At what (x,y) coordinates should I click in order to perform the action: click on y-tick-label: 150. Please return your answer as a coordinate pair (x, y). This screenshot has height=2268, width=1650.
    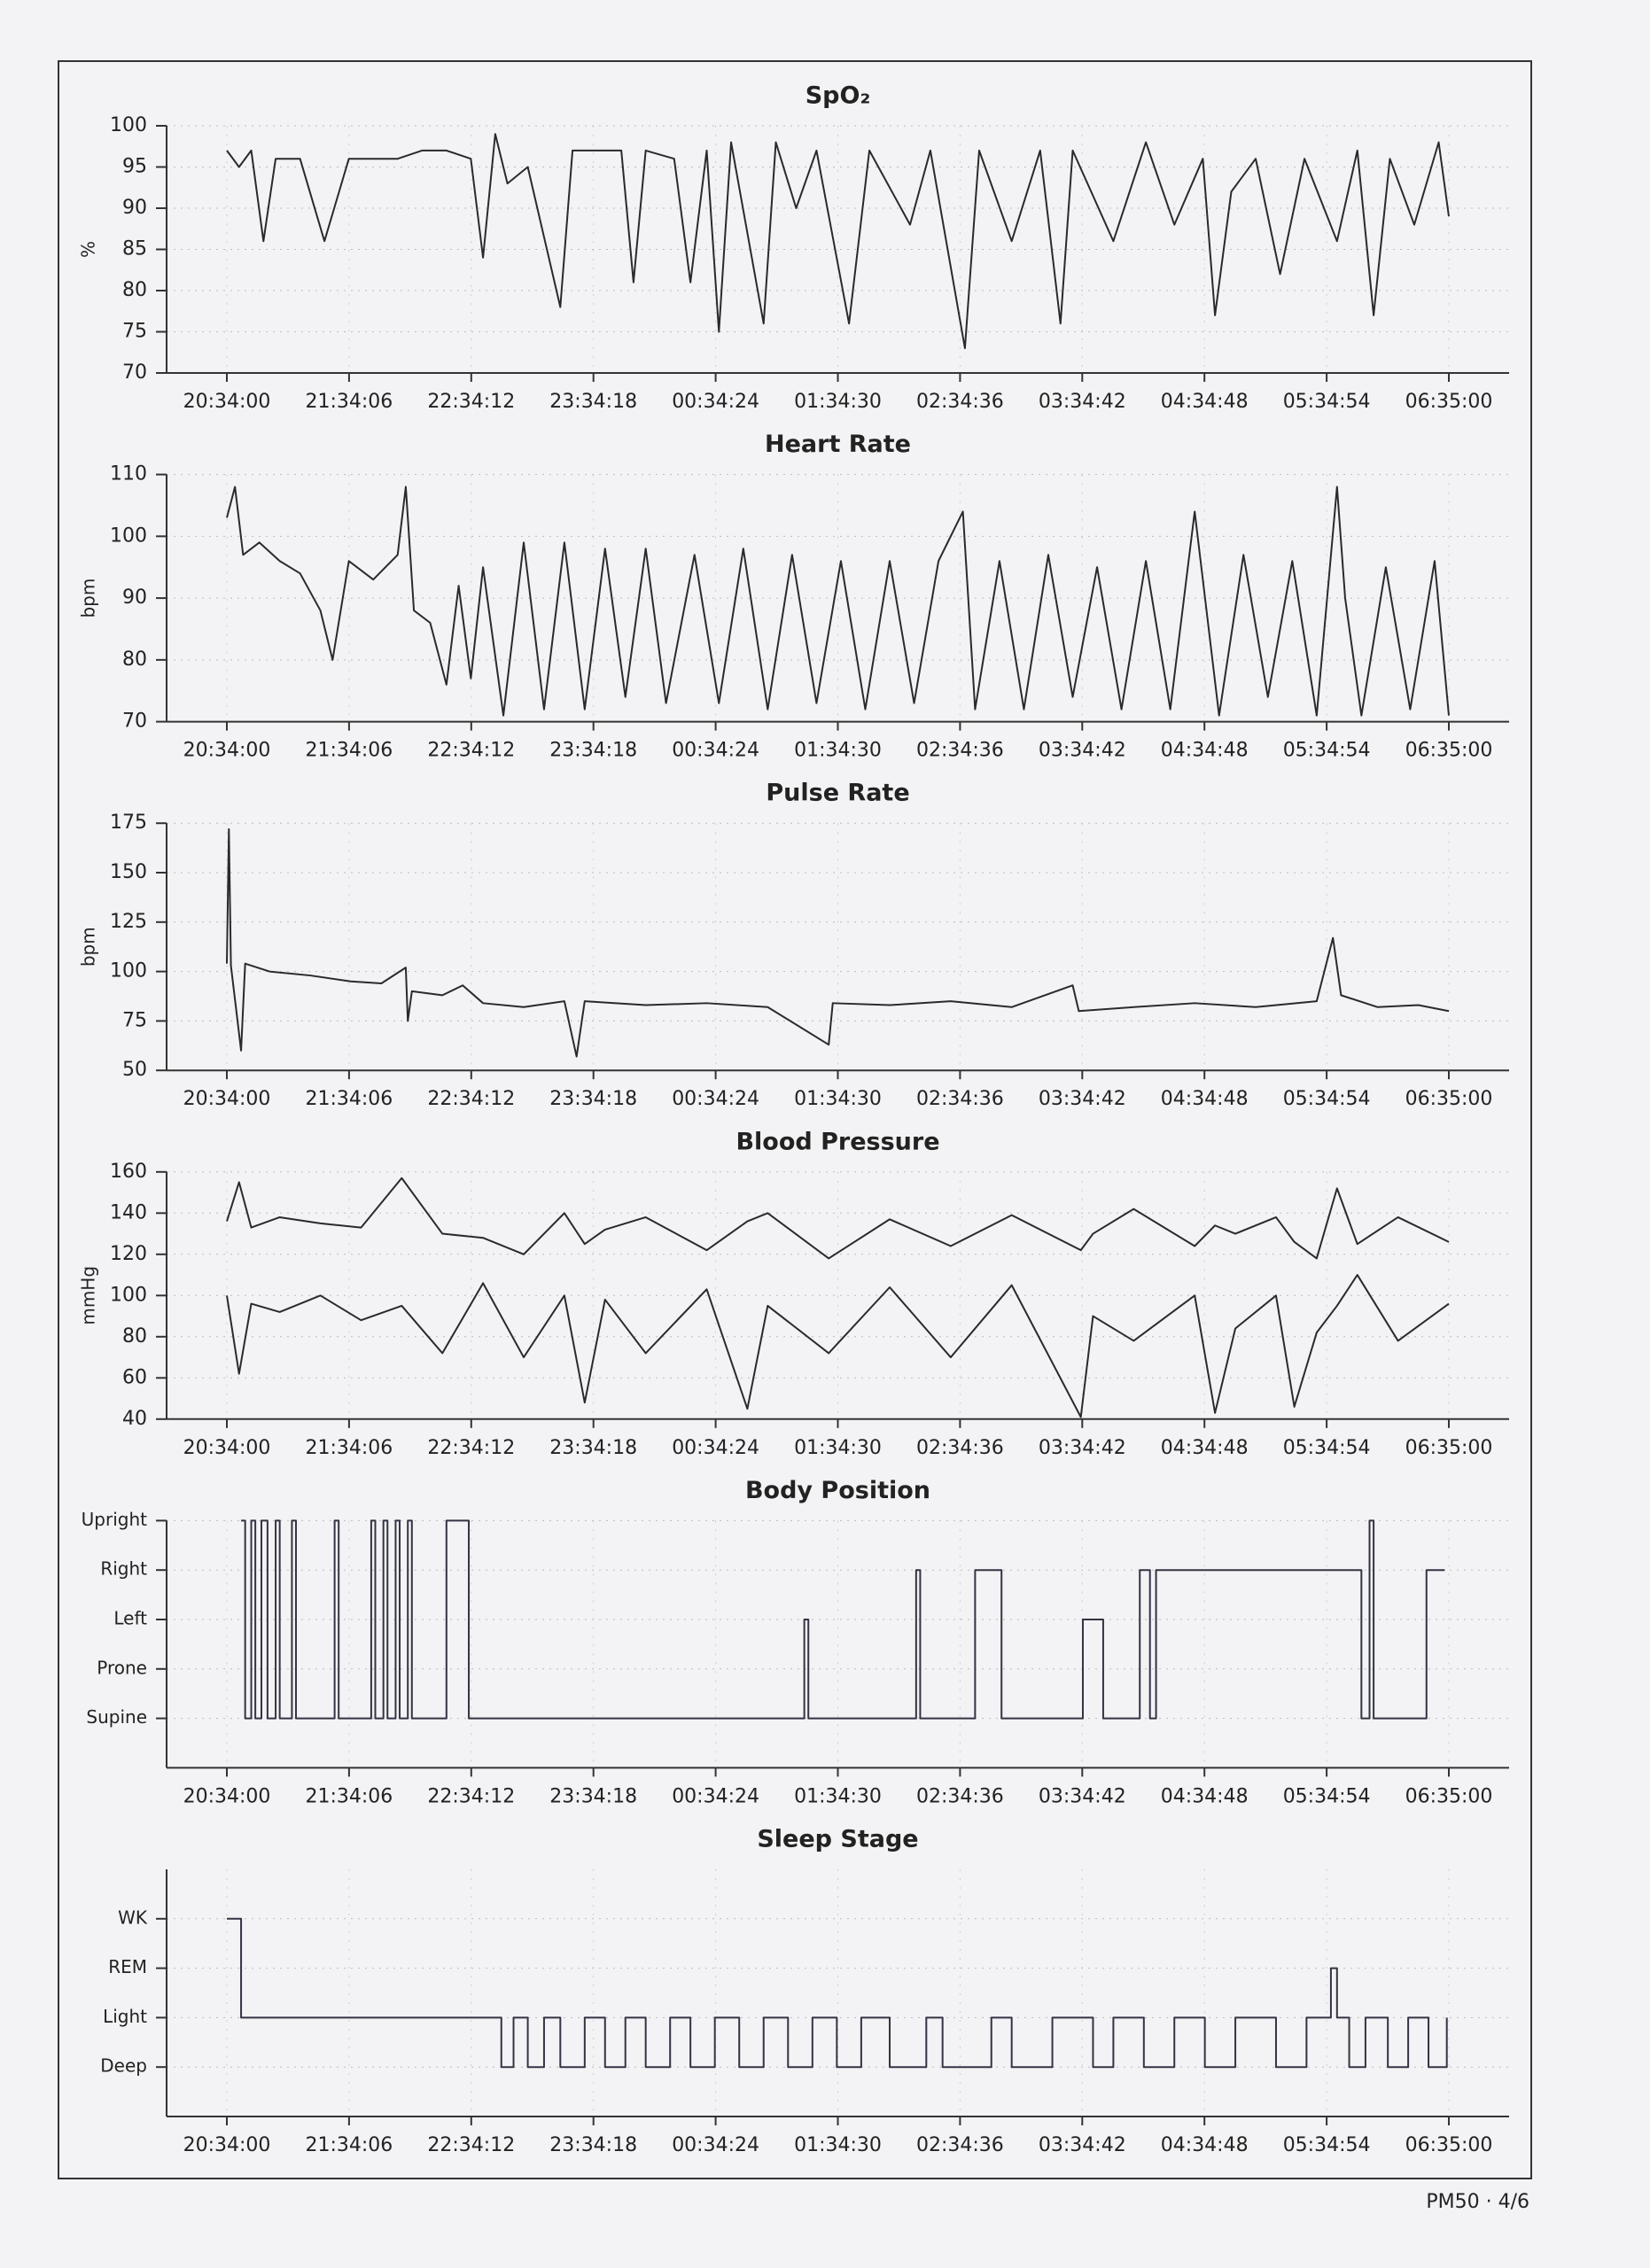
    Looking at the image, I should click on (128, 872).